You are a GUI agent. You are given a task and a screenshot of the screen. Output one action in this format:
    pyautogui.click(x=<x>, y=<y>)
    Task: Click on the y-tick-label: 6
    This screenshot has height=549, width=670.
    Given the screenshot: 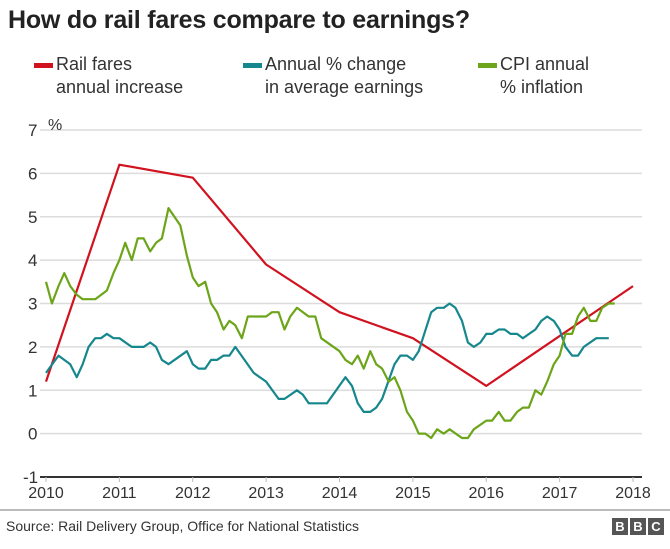 What is the action you would take?
    pyautogui.click(x=32, y=173)
    